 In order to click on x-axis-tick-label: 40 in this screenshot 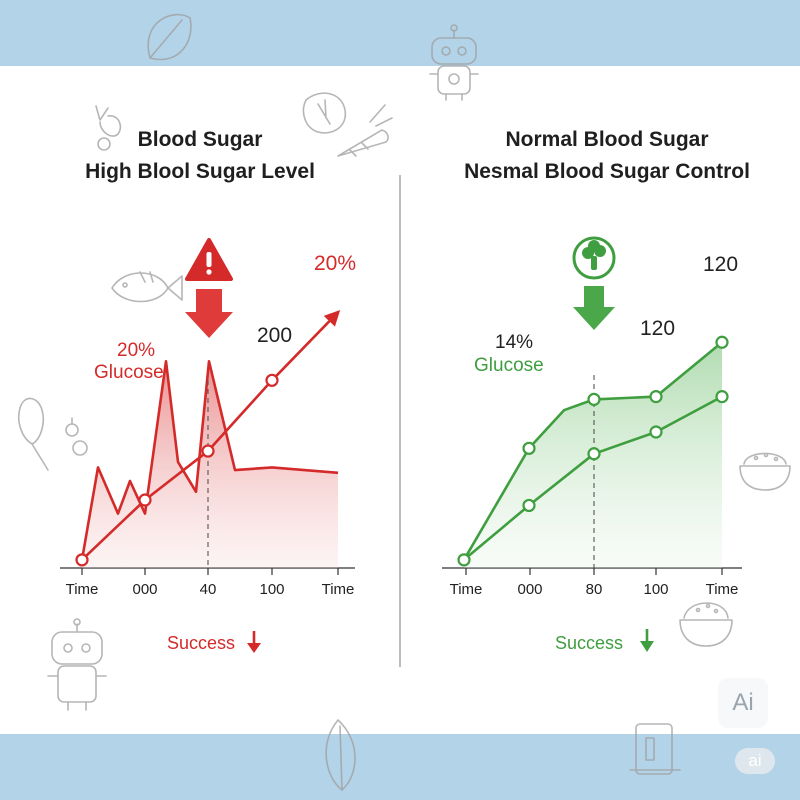, I will do `click(208, 589)`.